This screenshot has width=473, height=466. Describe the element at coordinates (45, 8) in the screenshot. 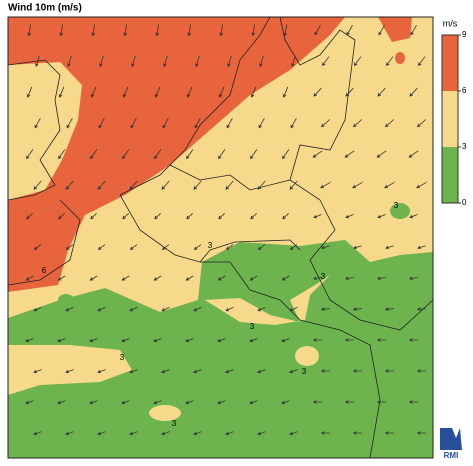

I see `map-title: Wind 10m (m/s)` at that location.